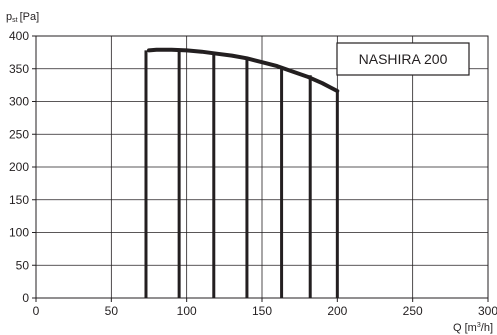 The image size is (497, 335). I want to click on y-axis-title-main: p, so click(9, 17).